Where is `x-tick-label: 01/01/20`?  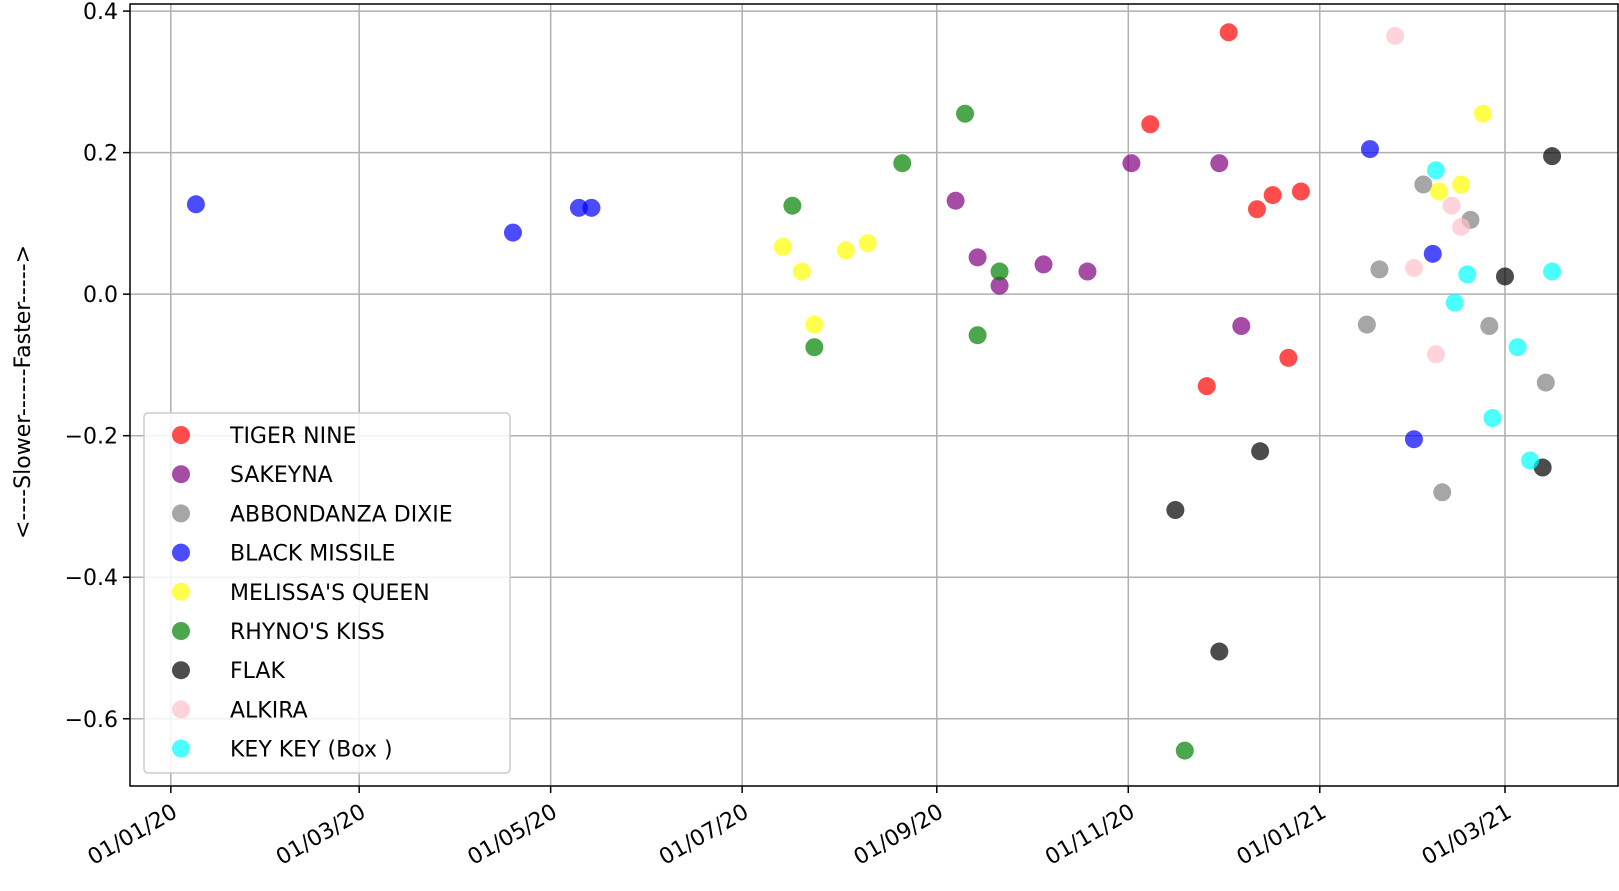 x-tick-label: 01/01/20 is located at coordinates (133, 835).